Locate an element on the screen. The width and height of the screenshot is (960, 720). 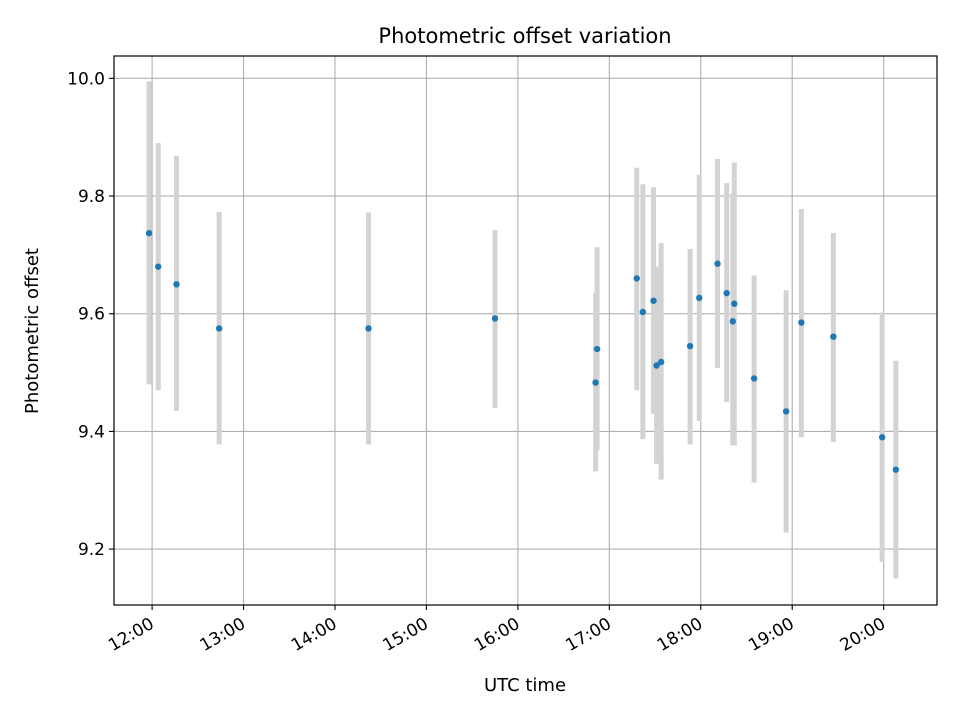
x-axis-title: UTC time is located at coordinates (525, 685).